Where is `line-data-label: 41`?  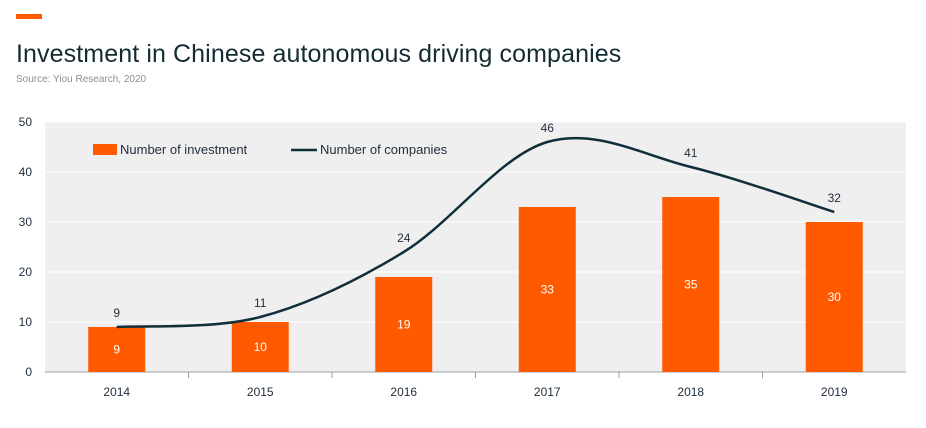
line-data-label: 41 is located at coordinates (691, 153).